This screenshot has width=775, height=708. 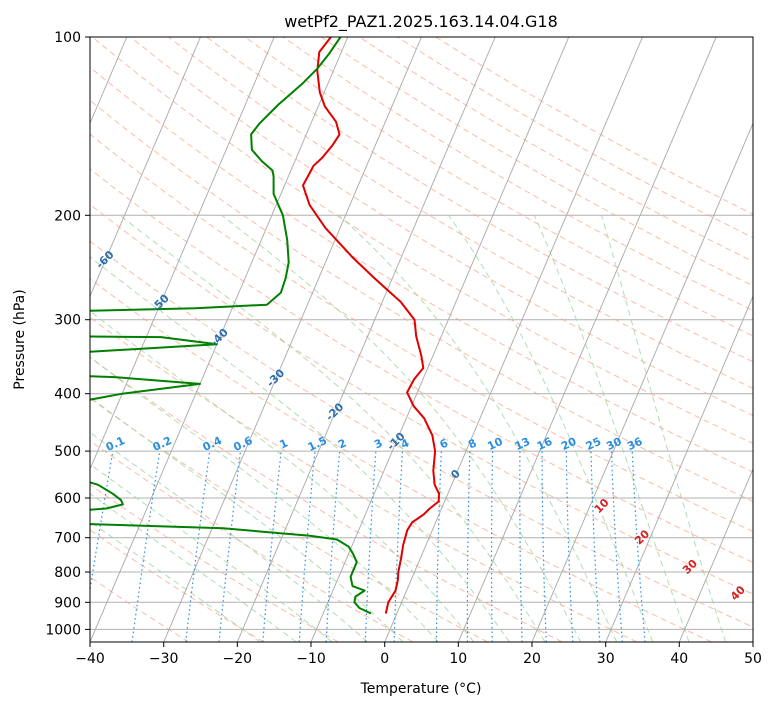 What do you see at coordinates (371, 325) in the screenshot?
I see `temperature-profile-line` at bounding box center [371, 325].